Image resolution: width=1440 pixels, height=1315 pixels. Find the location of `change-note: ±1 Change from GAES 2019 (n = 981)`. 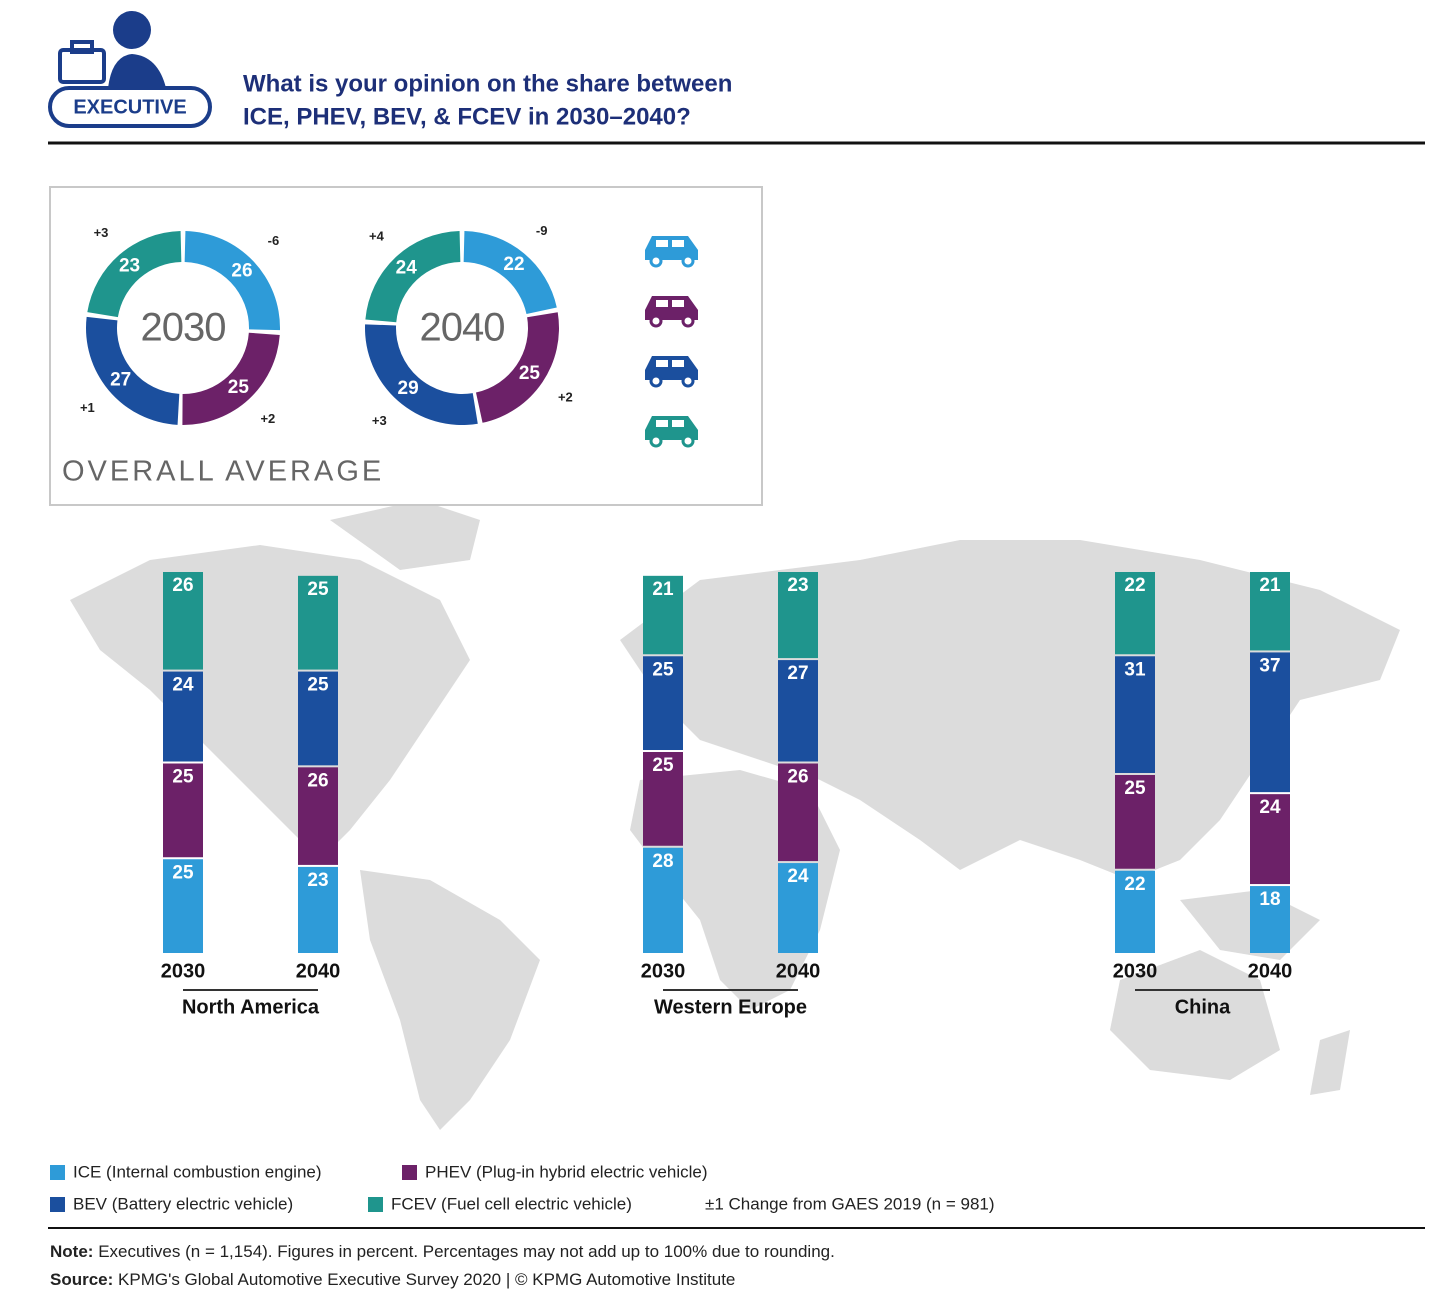

change-note: ±1 Change from GAES 2019 (n = 981) is located at coordinates (850, 1203).